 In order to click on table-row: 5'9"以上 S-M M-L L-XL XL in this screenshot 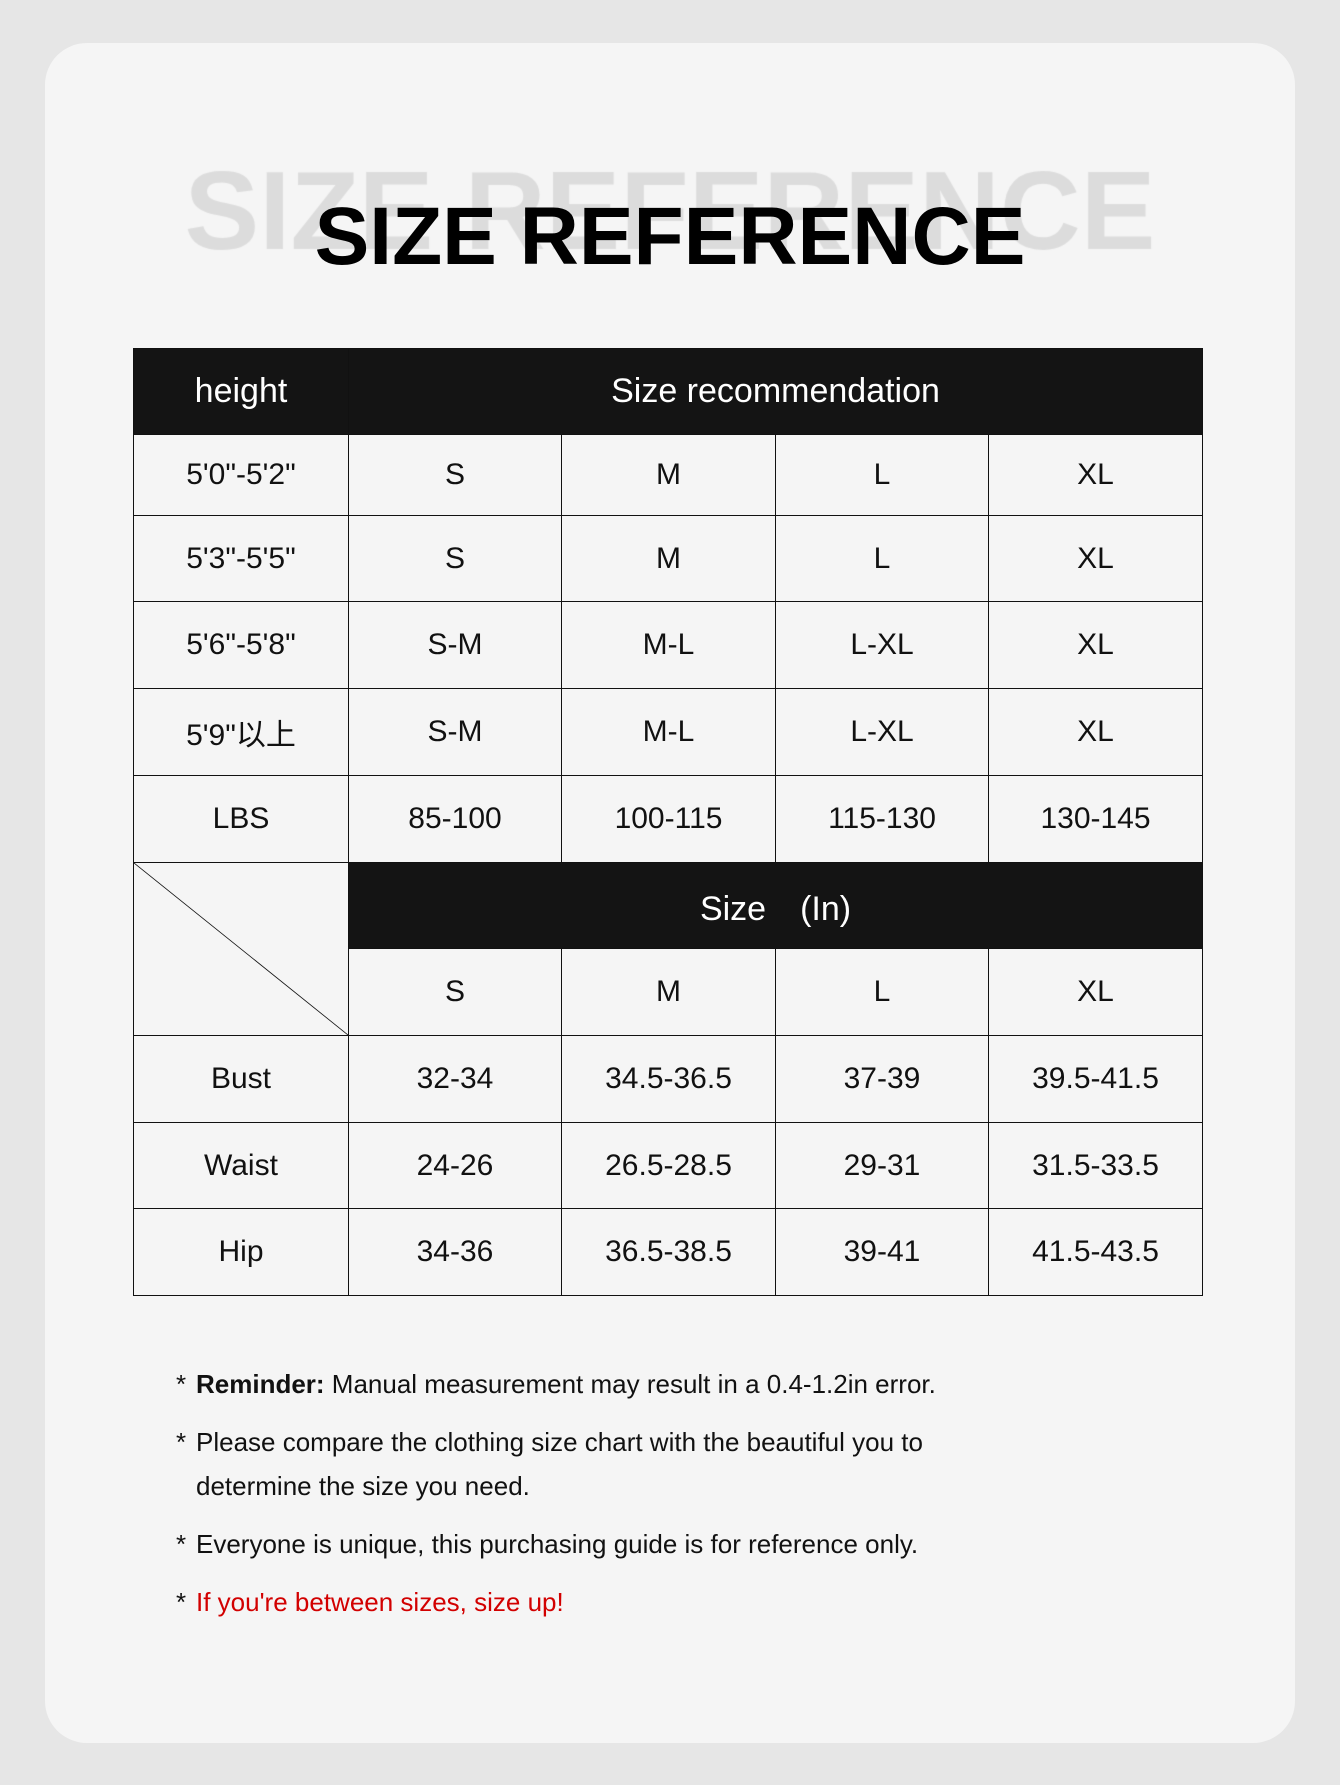, I will do `click(668, 732)`.